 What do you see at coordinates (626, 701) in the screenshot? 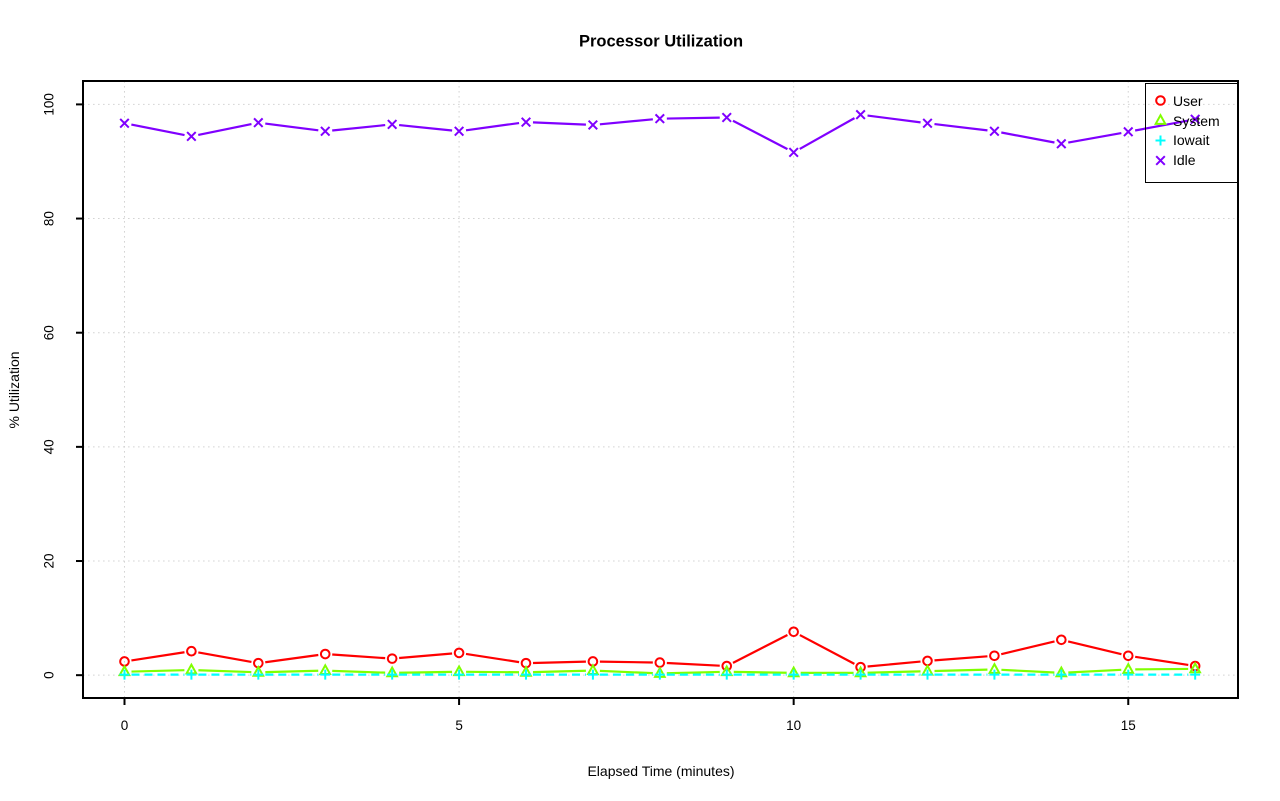
I see `x-axis-ticks` at bounding box center [626, 701].